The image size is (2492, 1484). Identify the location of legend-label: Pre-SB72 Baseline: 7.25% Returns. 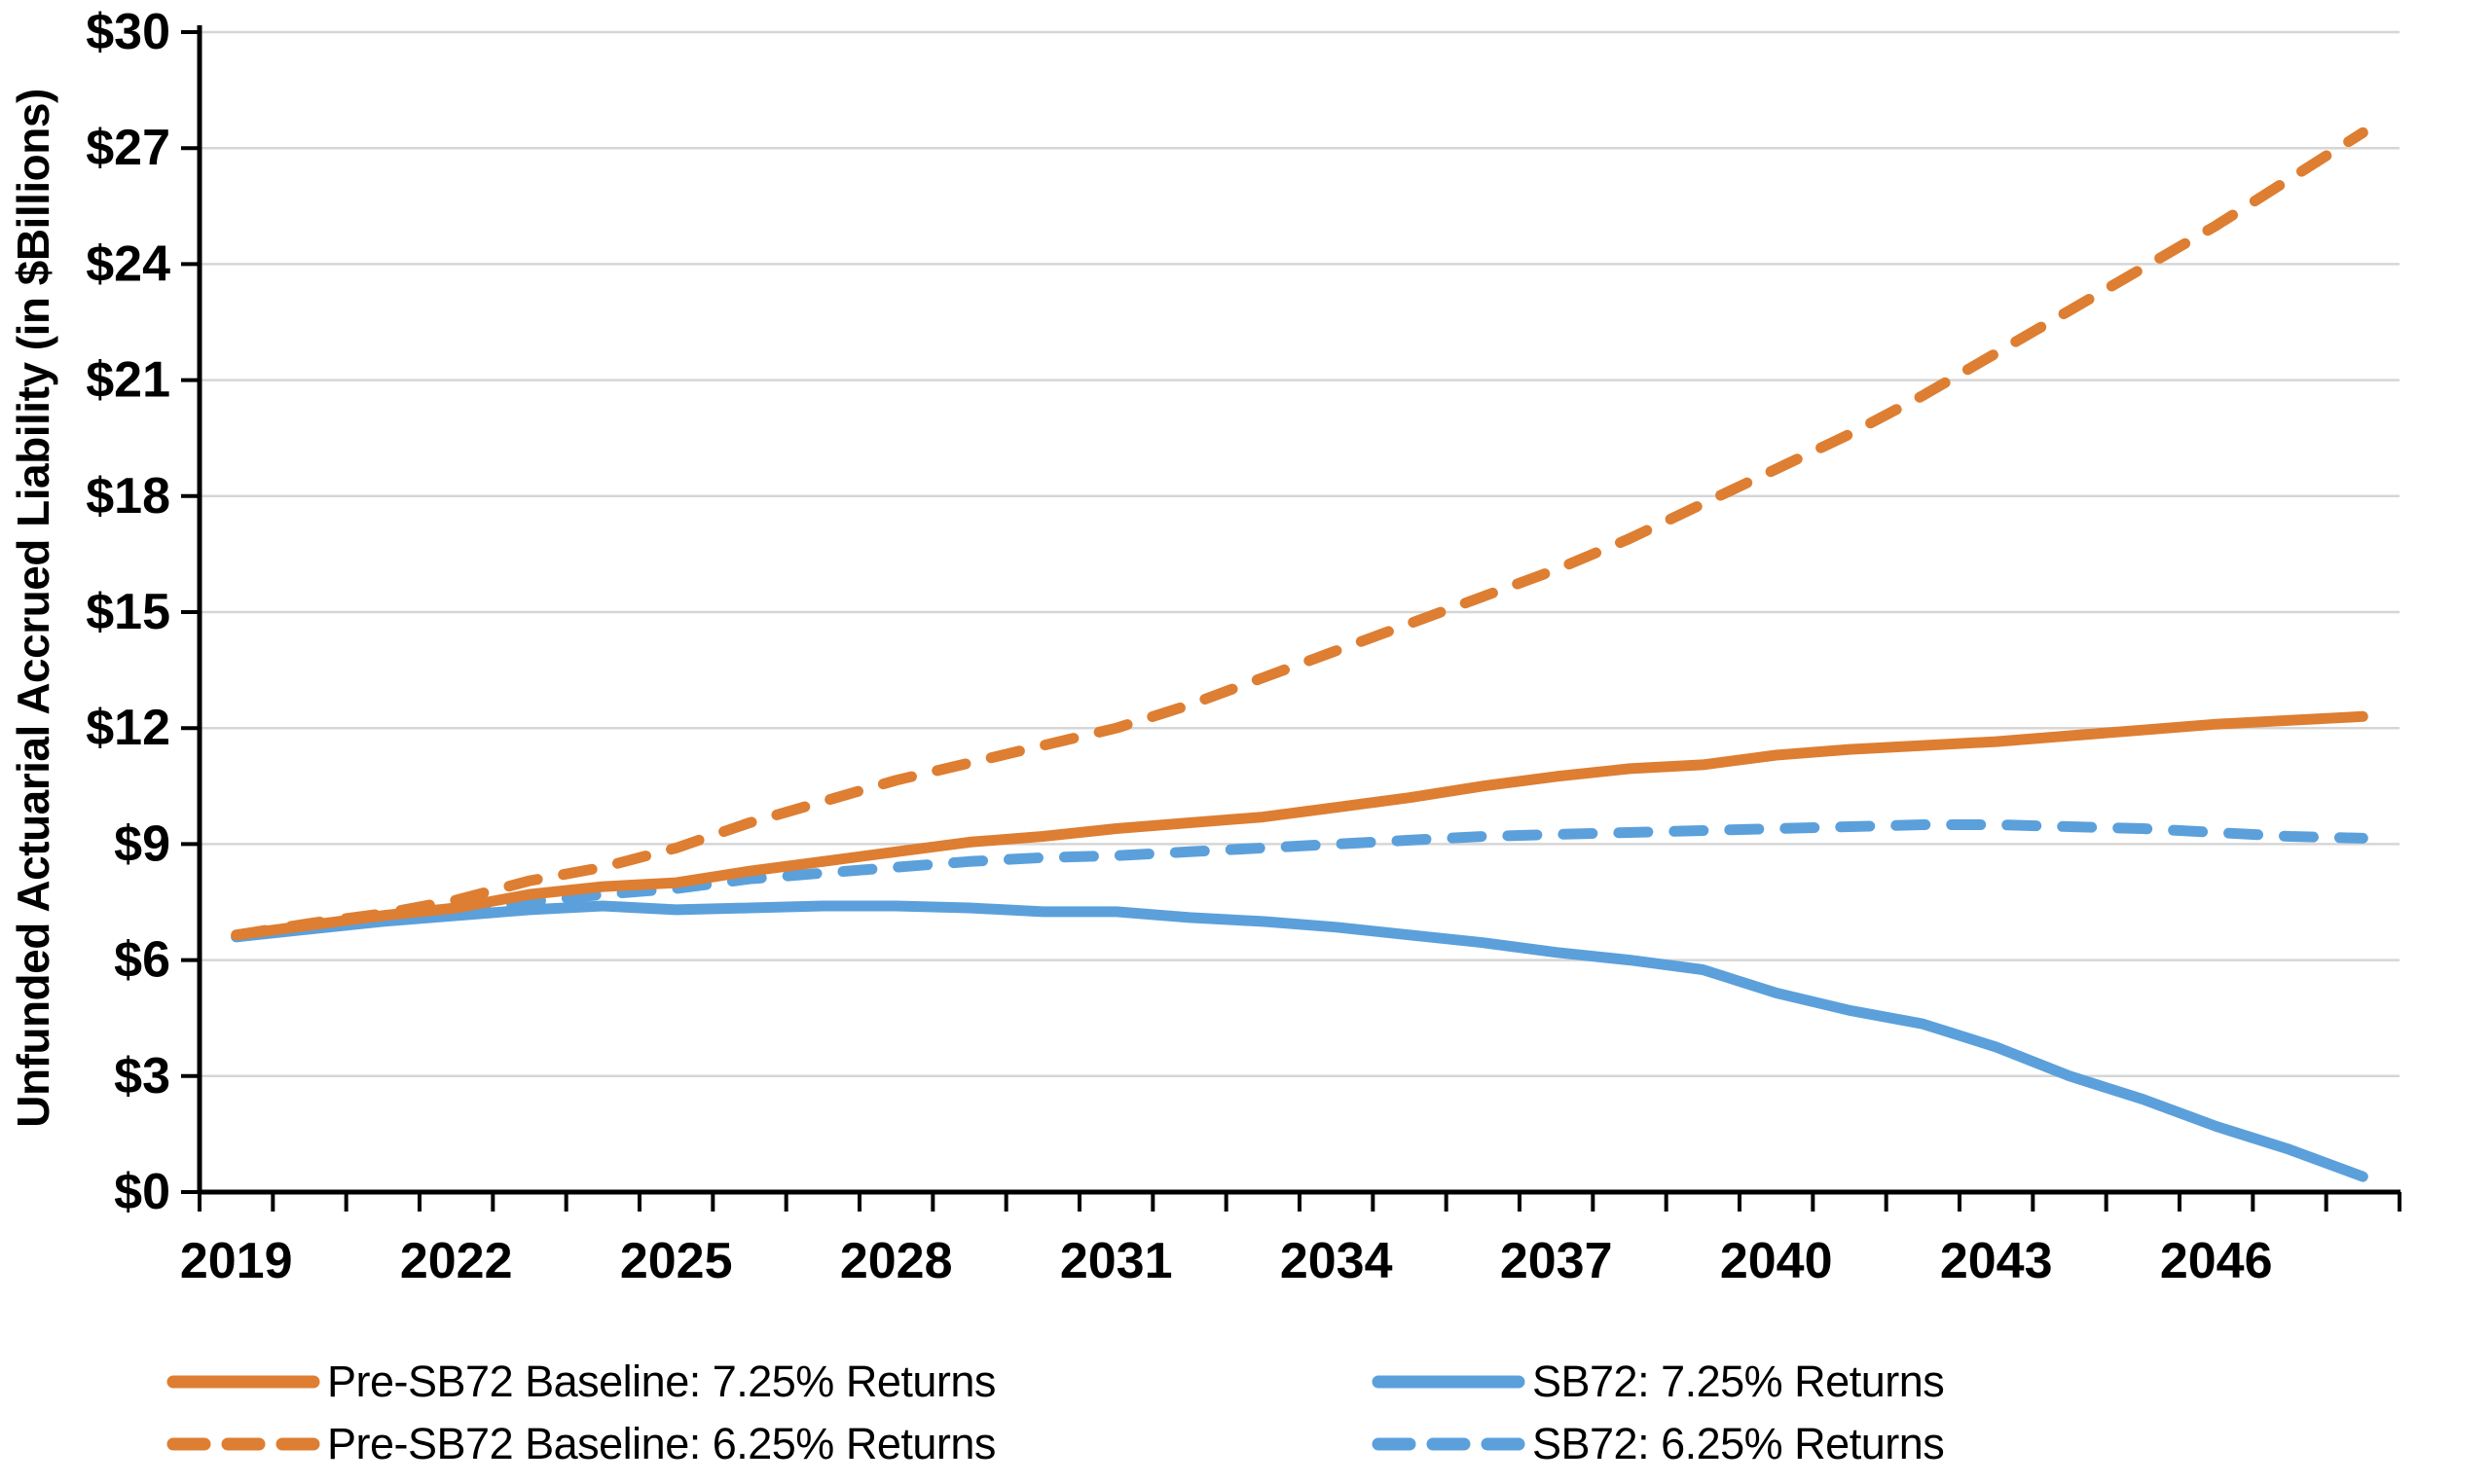
(661, 1382).